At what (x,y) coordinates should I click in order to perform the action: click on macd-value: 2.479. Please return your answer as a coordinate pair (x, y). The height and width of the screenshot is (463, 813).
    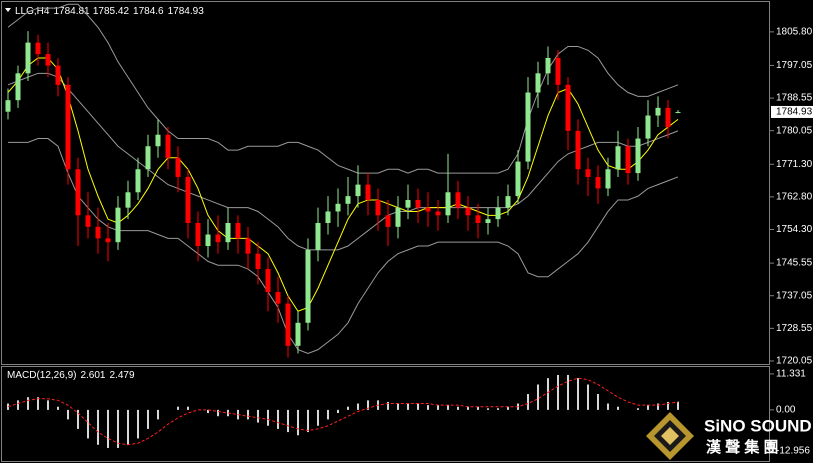
    Looking at the image, I should click on (122, 375).